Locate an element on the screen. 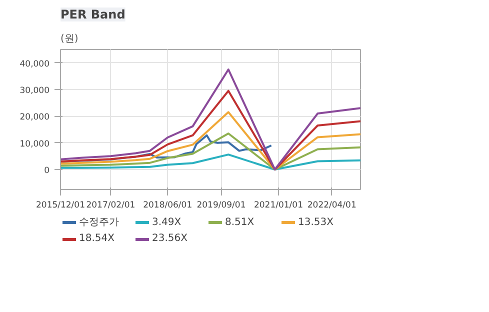  y-tick-label: 10,000 is located at coordinates (35, 144).